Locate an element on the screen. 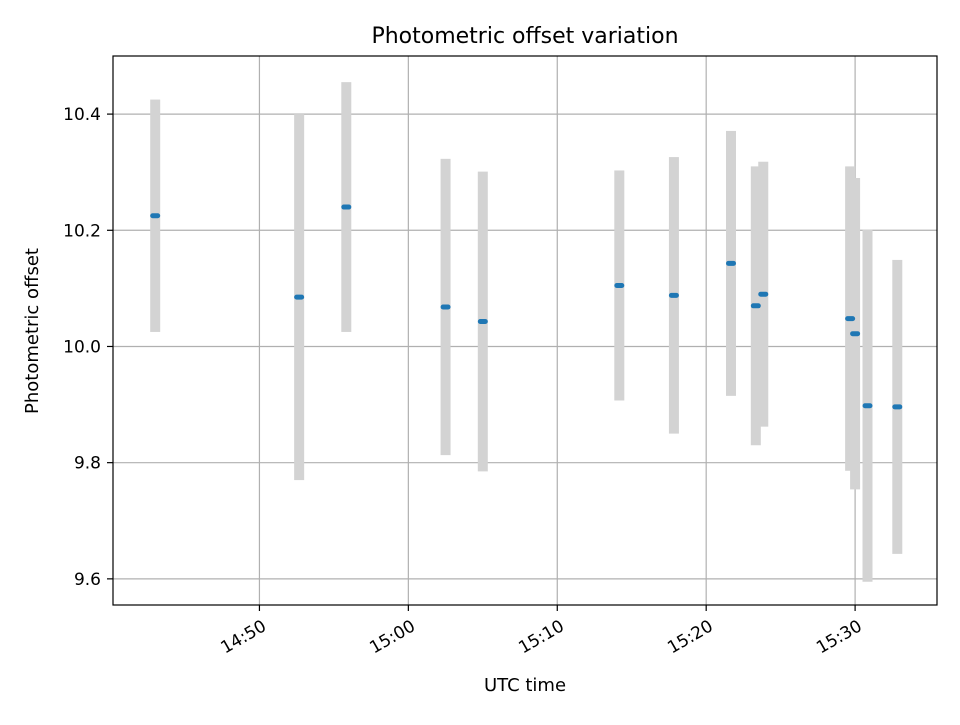  y-axis-label: Photometric offset is located at coordinates (32, 331).